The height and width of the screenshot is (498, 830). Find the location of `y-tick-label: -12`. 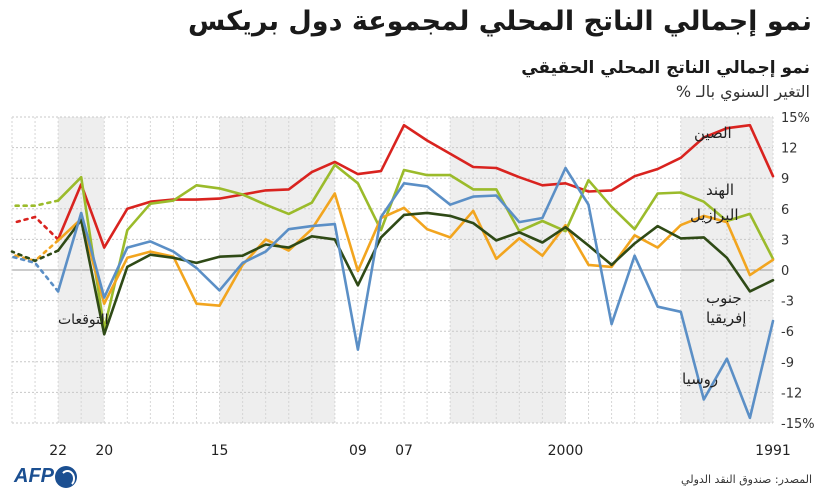

y-tick-label: -12 is located at coordinates (791, 393).